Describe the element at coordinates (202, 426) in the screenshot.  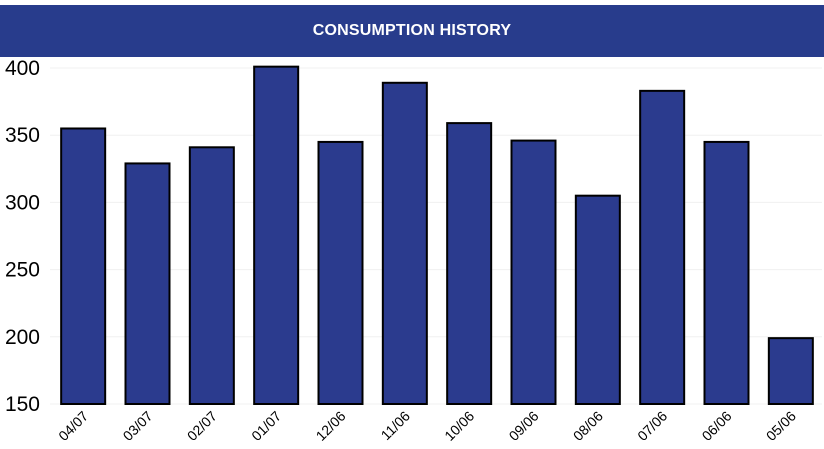
I see `x-tick-label: 02/07` at that location.